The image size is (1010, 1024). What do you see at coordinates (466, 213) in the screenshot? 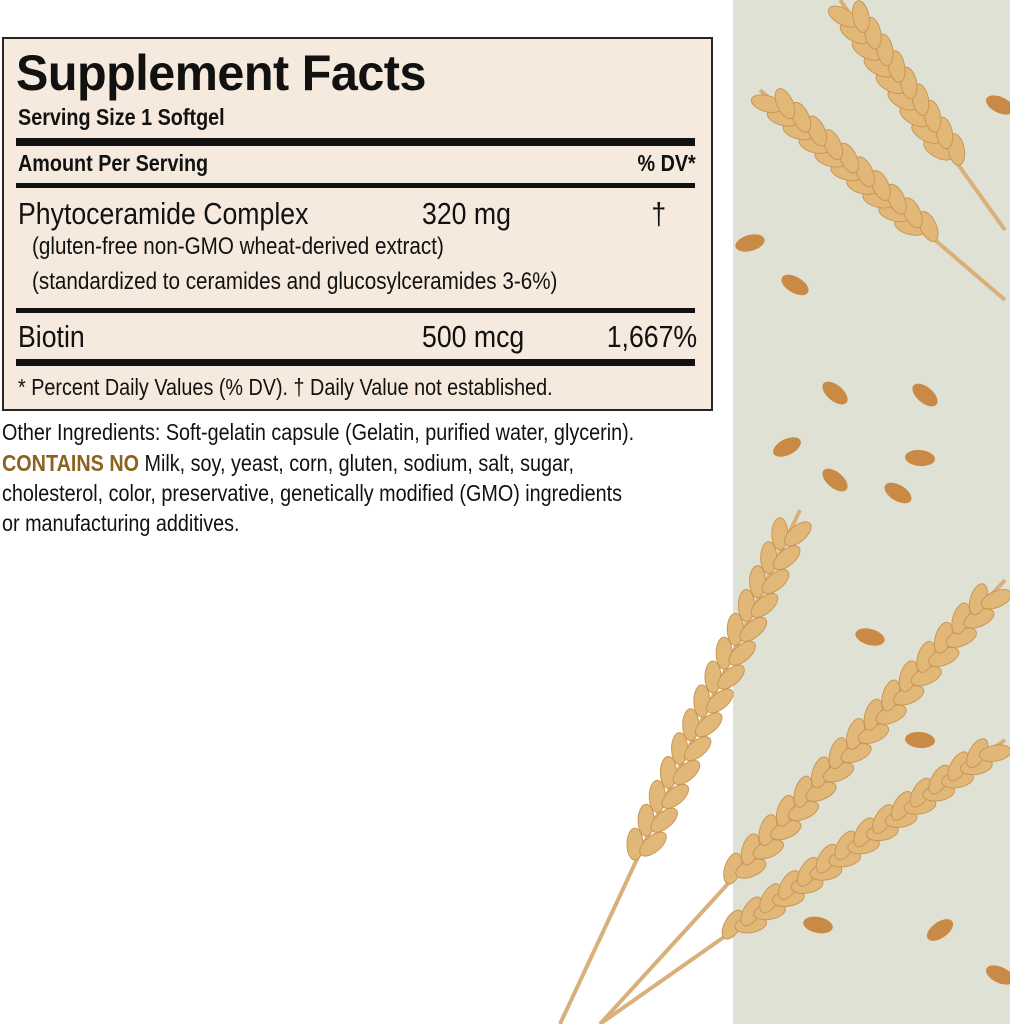
I see `ingredient-amount: 320 mg` at bounding box center [466, 213].